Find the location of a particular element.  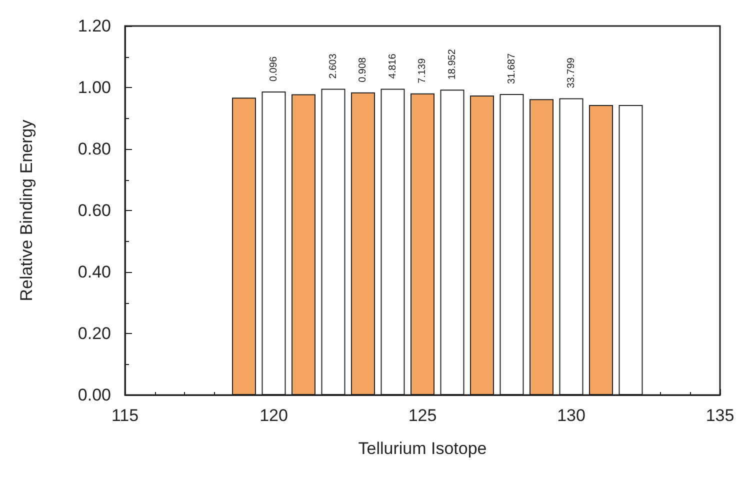

x-axis-title: Tellurium Isotope is located at coordinates (422, 448).